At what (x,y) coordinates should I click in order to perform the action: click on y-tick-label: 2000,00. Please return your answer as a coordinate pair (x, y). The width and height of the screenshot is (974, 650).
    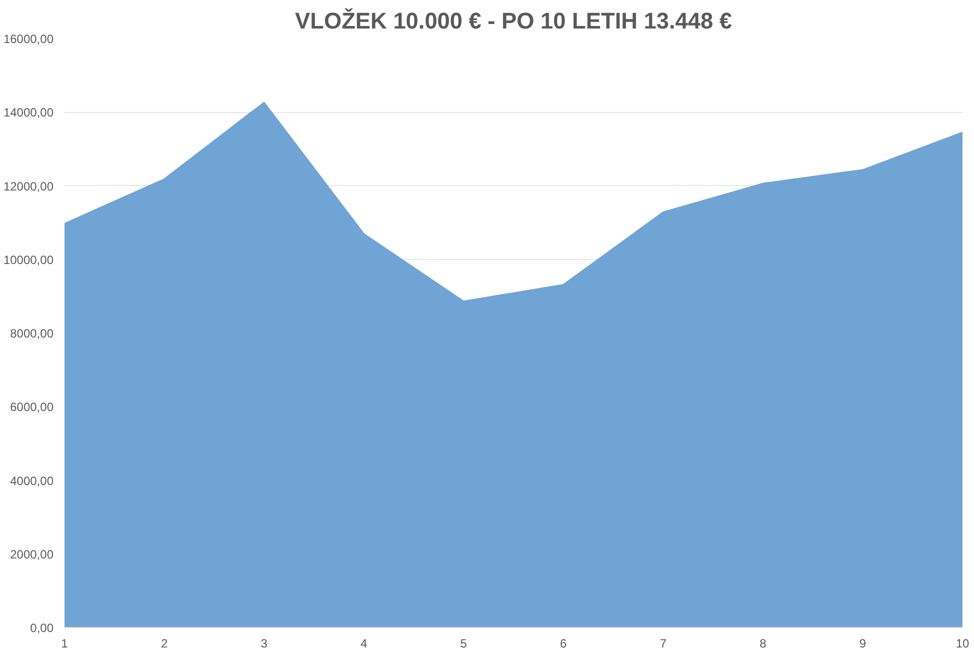
    Looking at the image, I should click on (32, 554).